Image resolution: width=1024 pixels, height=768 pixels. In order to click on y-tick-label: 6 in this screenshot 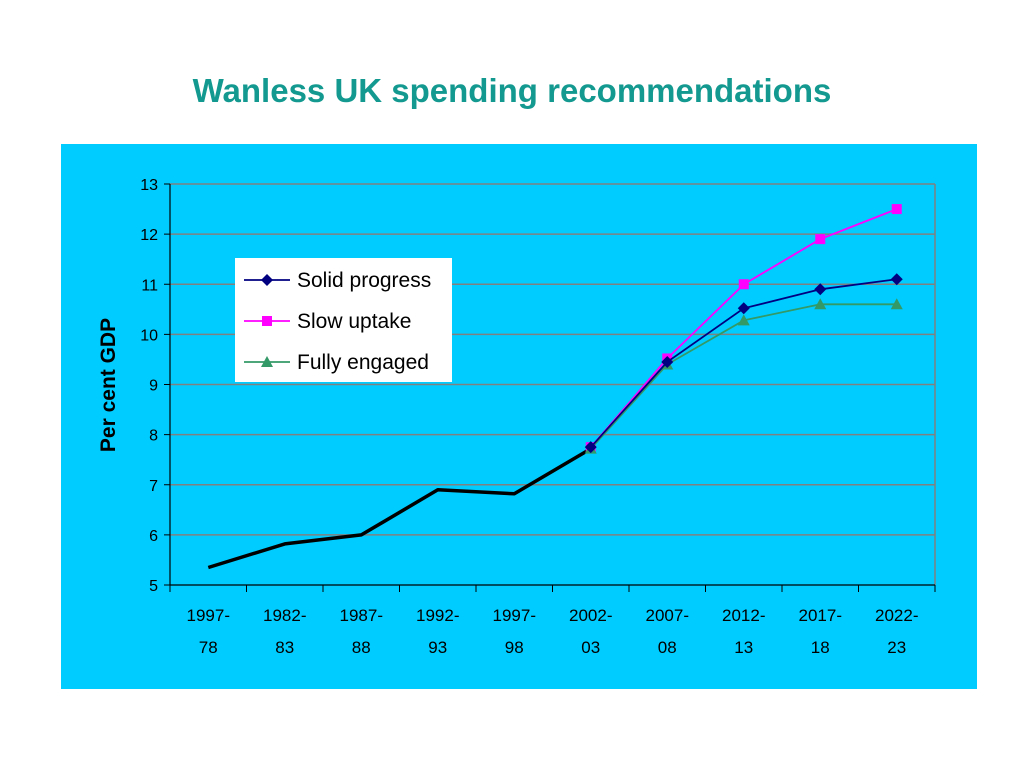, I will do `click(153, 536)`.